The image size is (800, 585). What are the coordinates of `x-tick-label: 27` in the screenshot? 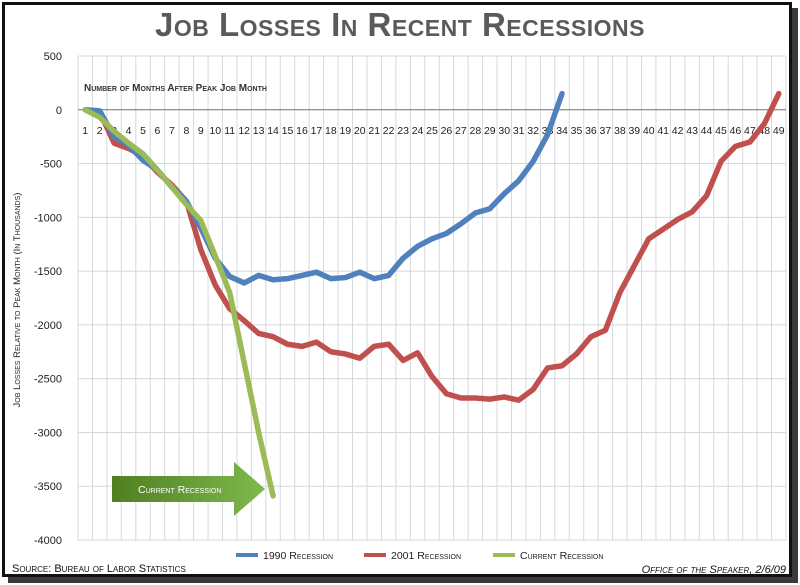 It's located at (461, 131).